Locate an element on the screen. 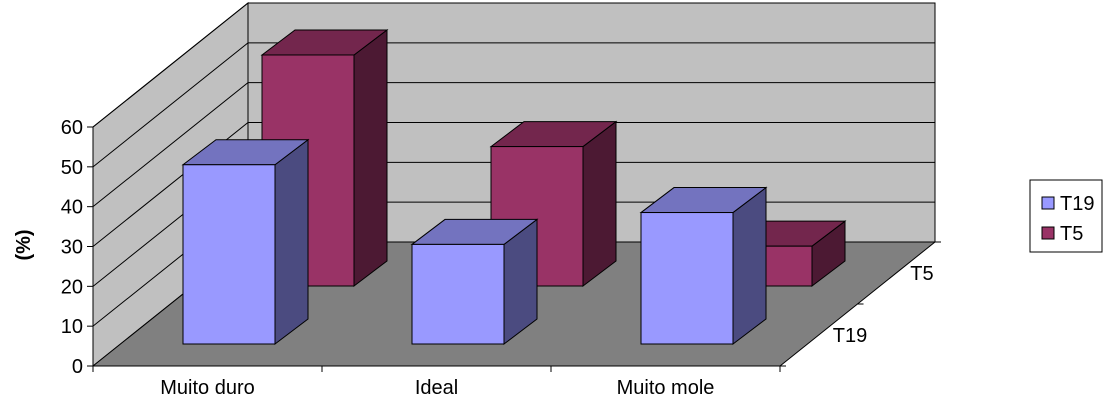 The height and width of the screenshot is (403, 1112). y-tick-label: 60 is located at coordinates (72, 128).